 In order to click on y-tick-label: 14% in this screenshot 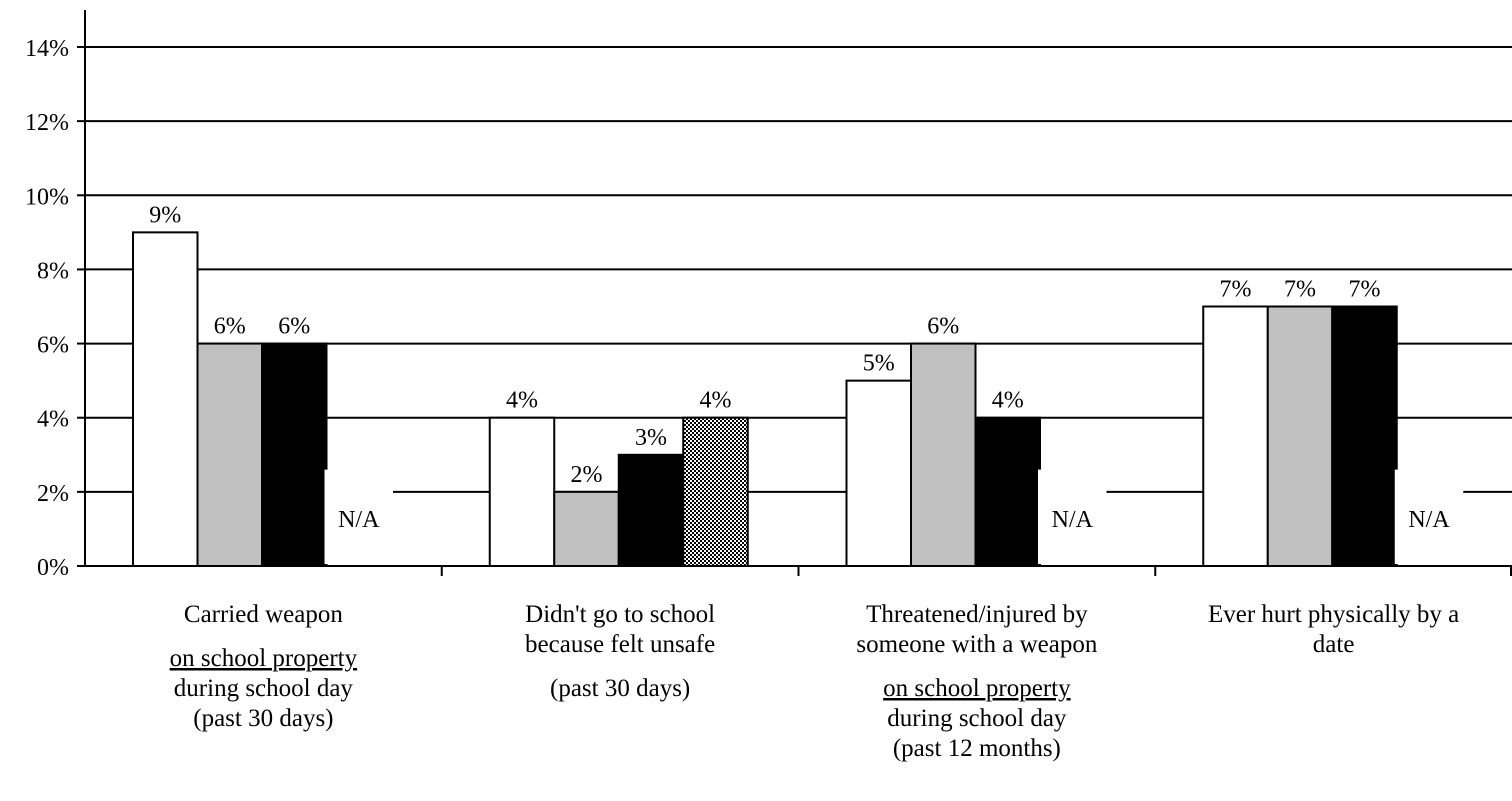, I will do `click(47, 49)`.